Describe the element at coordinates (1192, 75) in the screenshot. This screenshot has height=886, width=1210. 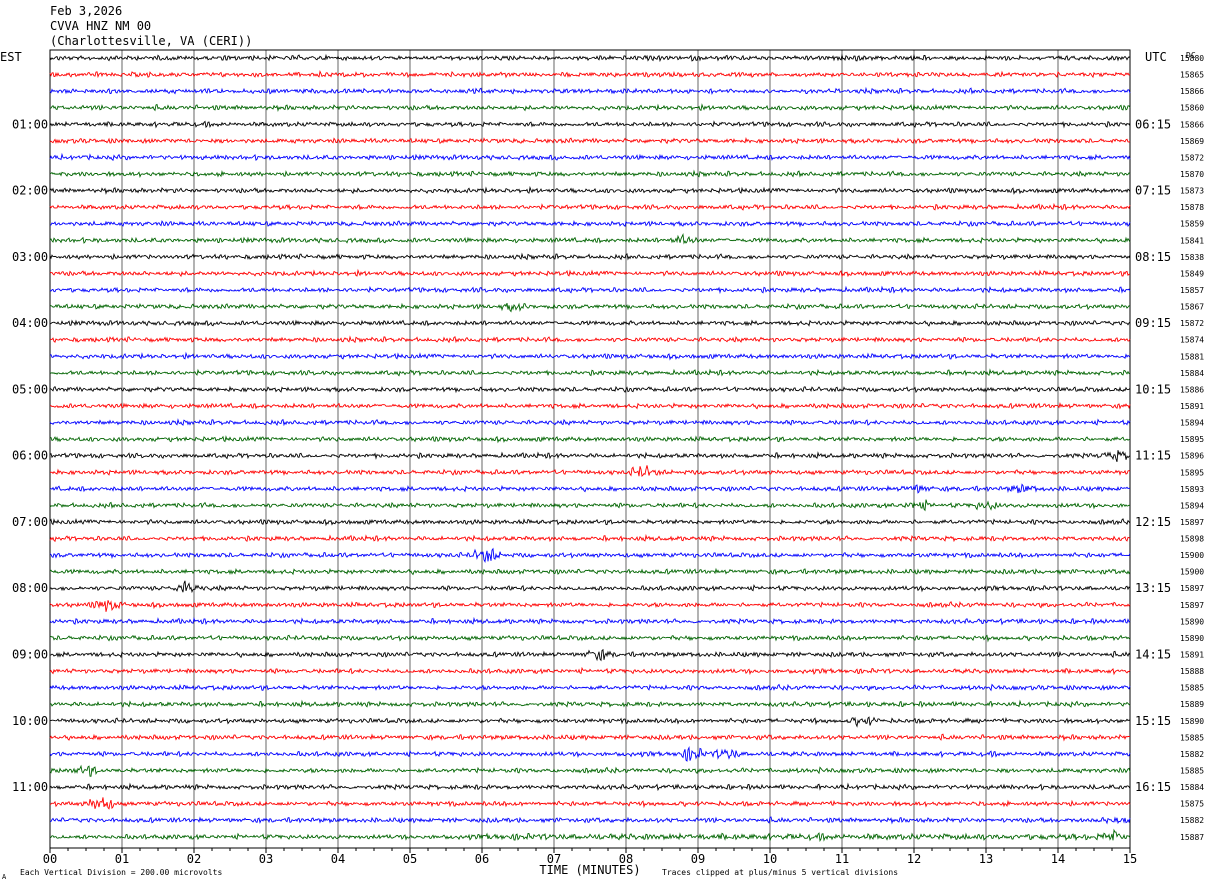
I see `dc-offset-label: 15865` at that location.